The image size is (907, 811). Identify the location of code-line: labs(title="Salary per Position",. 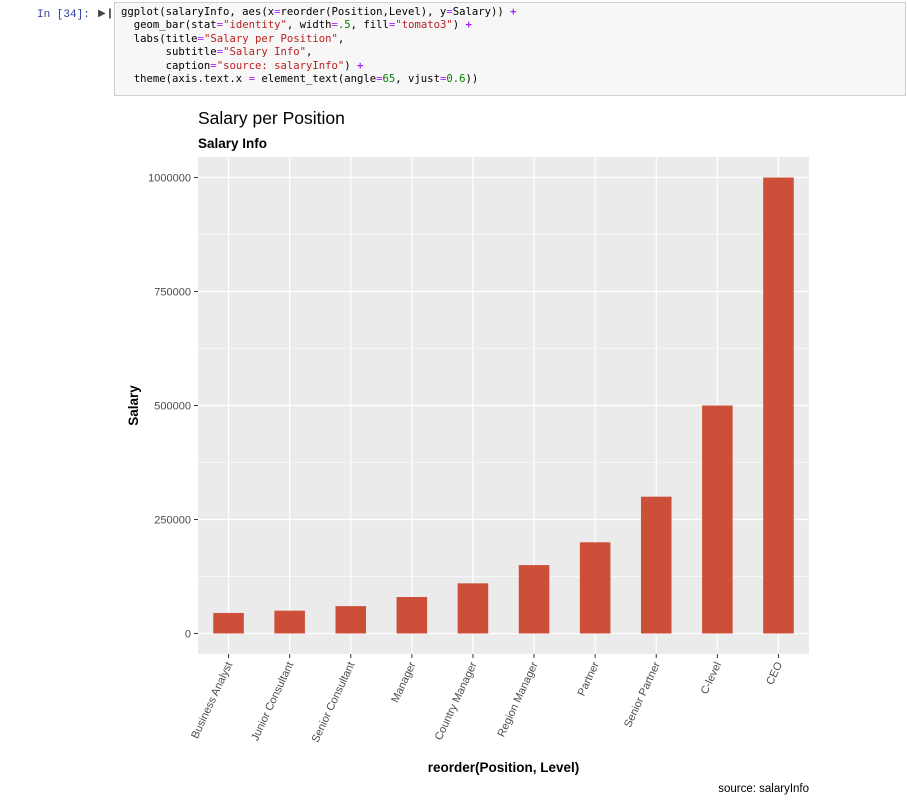
(513, 39).